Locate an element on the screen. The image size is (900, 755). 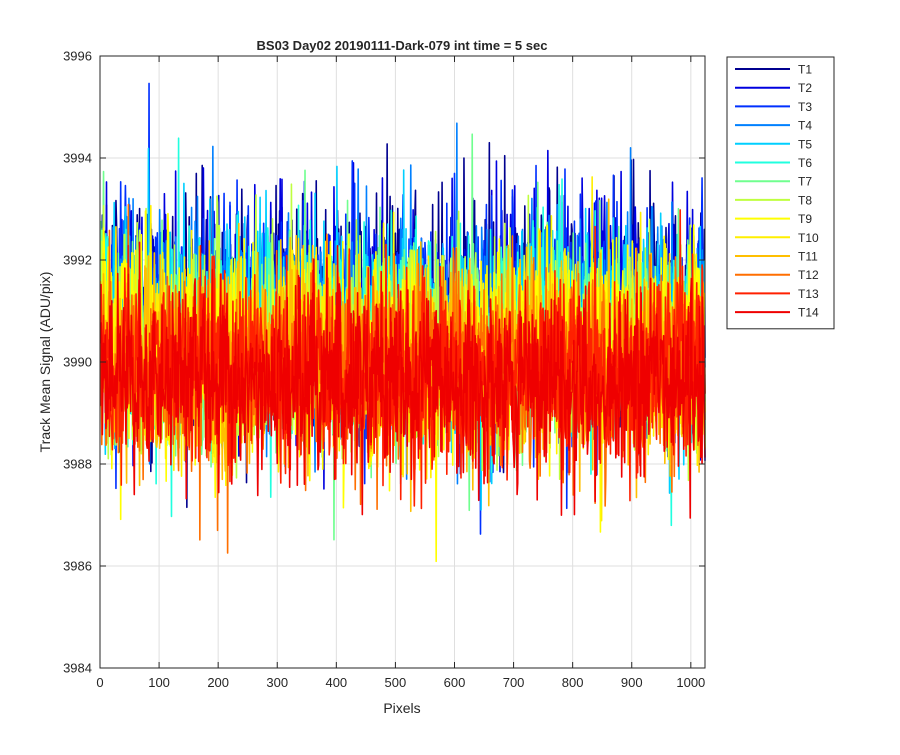
x-tick-label: 0 is located at coordinates (99, 682).